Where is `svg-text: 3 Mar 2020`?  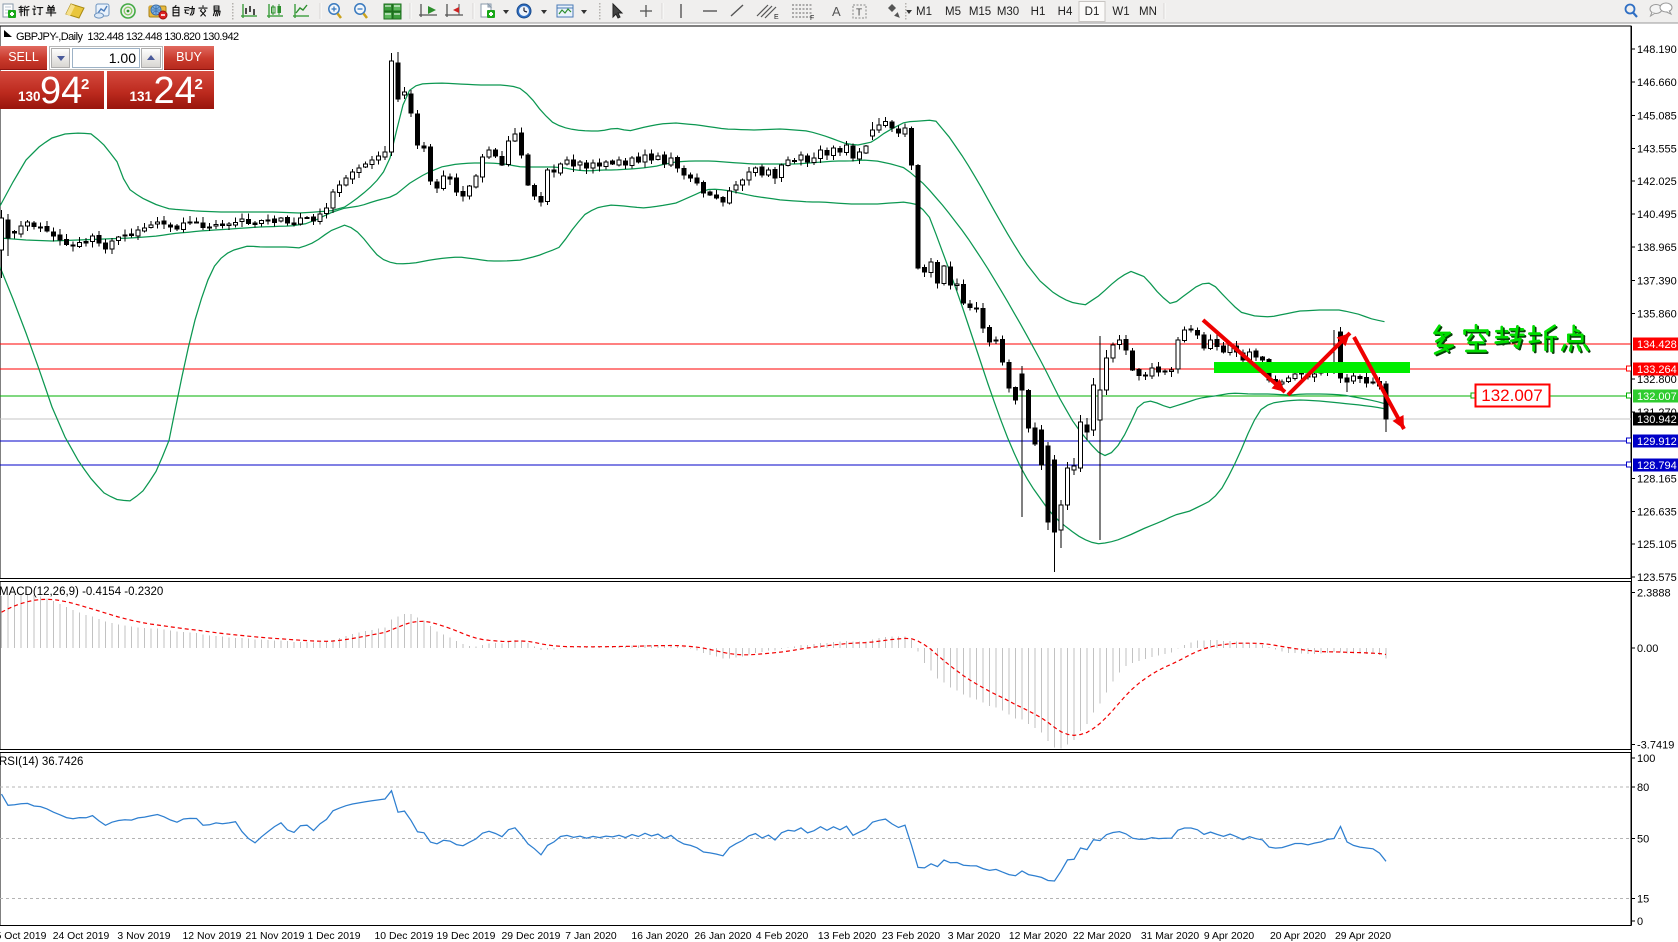 svg-text: 3 Mar 2020 is located at coordinates (974, 936).